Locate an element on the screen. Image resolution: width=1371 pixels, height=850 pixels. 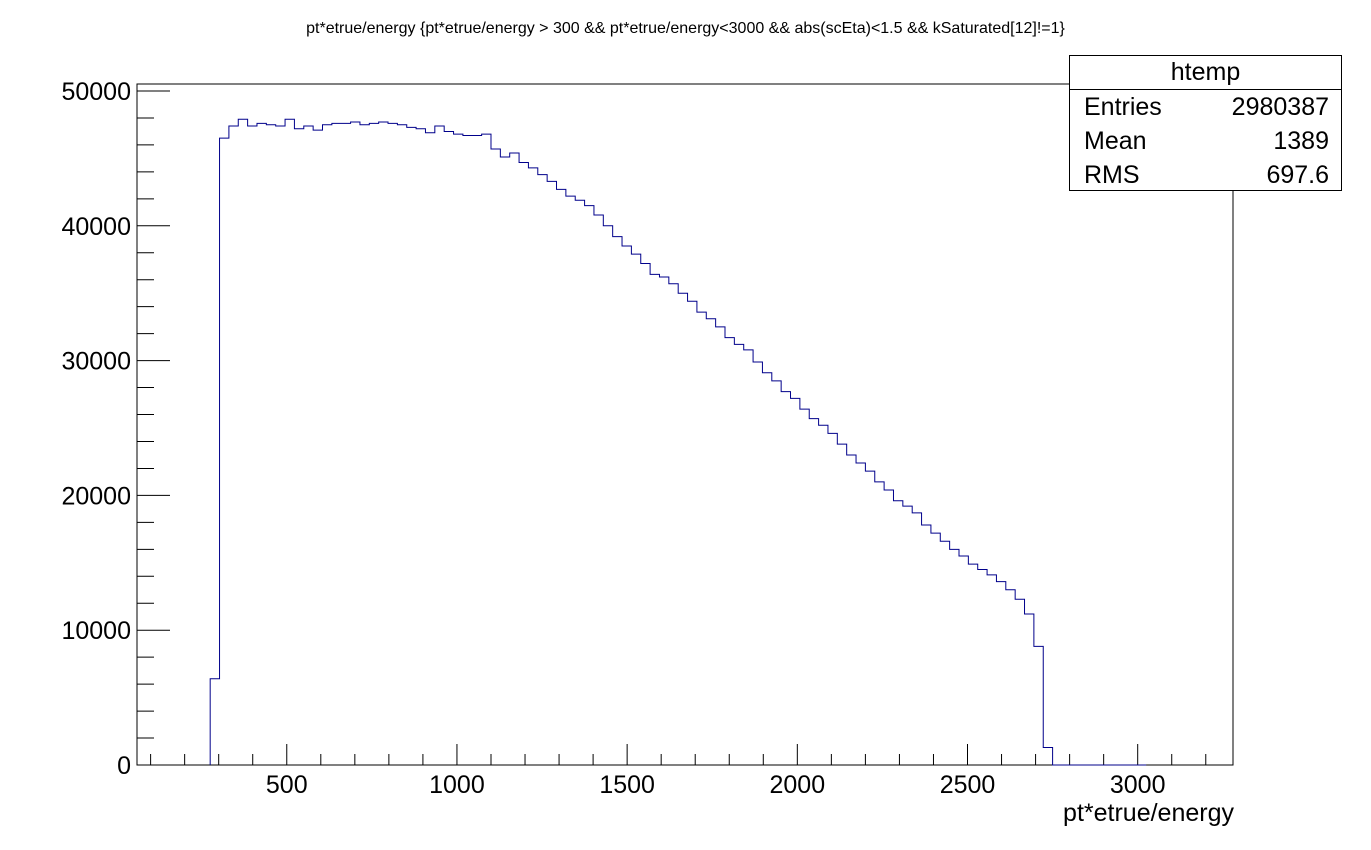
stats-value: 2980387 is located at coordinates (1280, 107).